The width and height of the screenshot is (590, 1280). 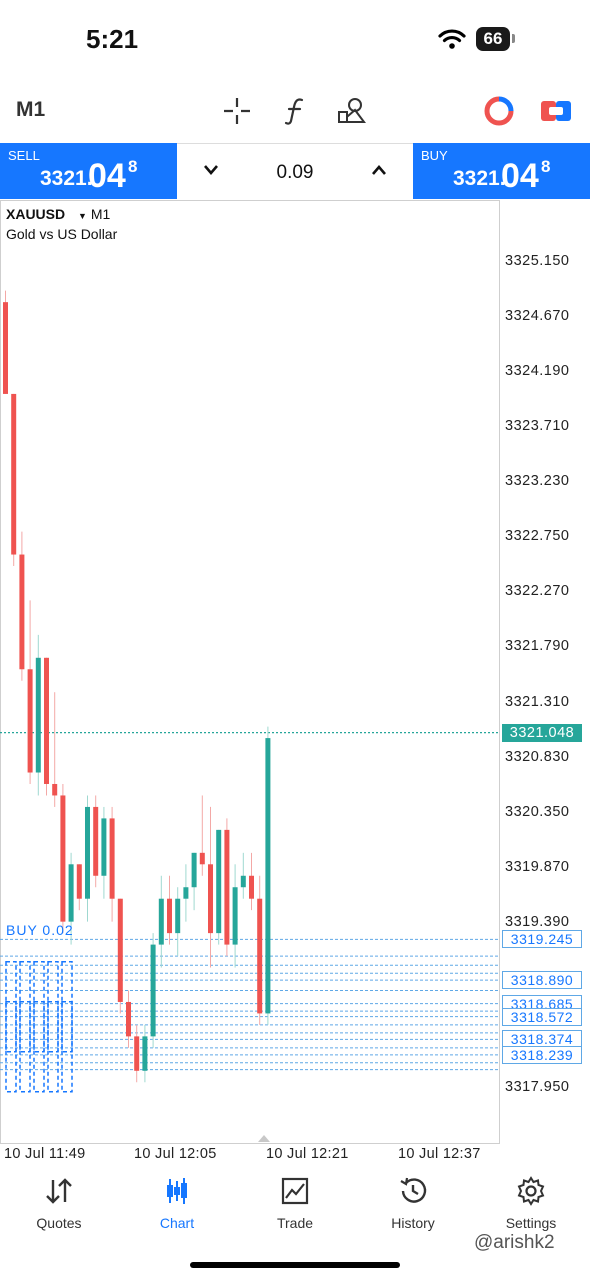 I want to click on nav-chart-label: Chart, so click(x=177, y=1223).